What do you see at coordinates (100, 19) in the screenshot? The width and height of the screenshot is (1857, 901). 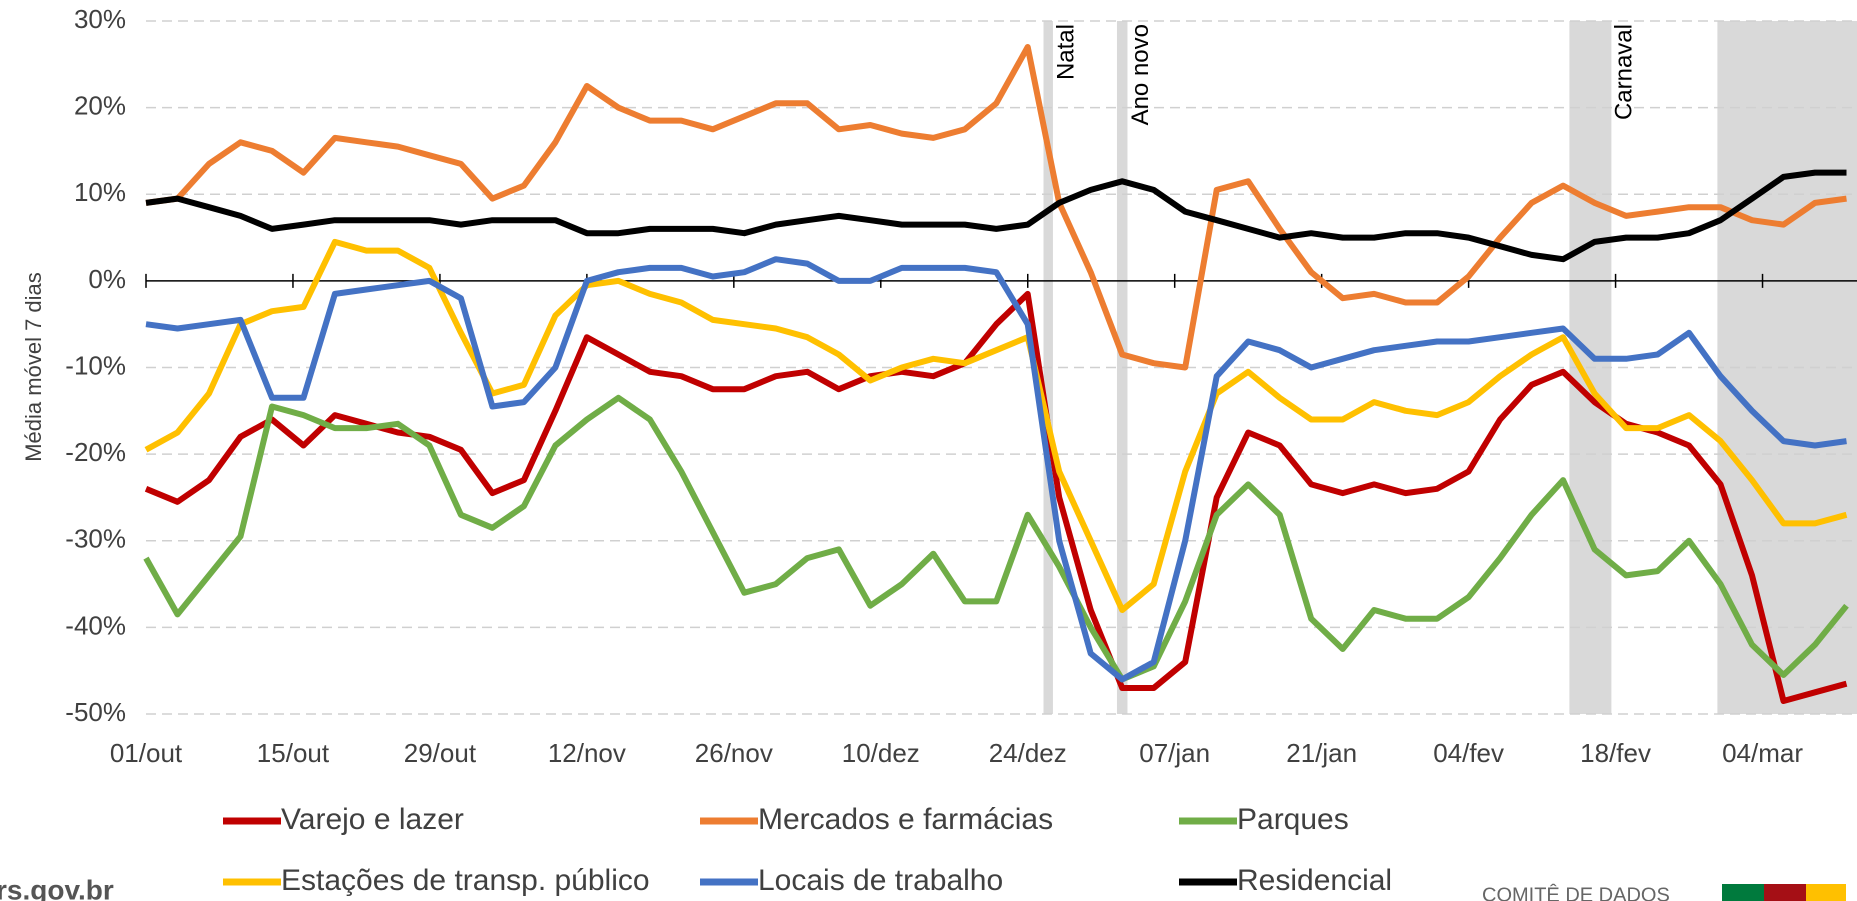 I see `y-tick-label: 30%` at bounding box center [100, 19].